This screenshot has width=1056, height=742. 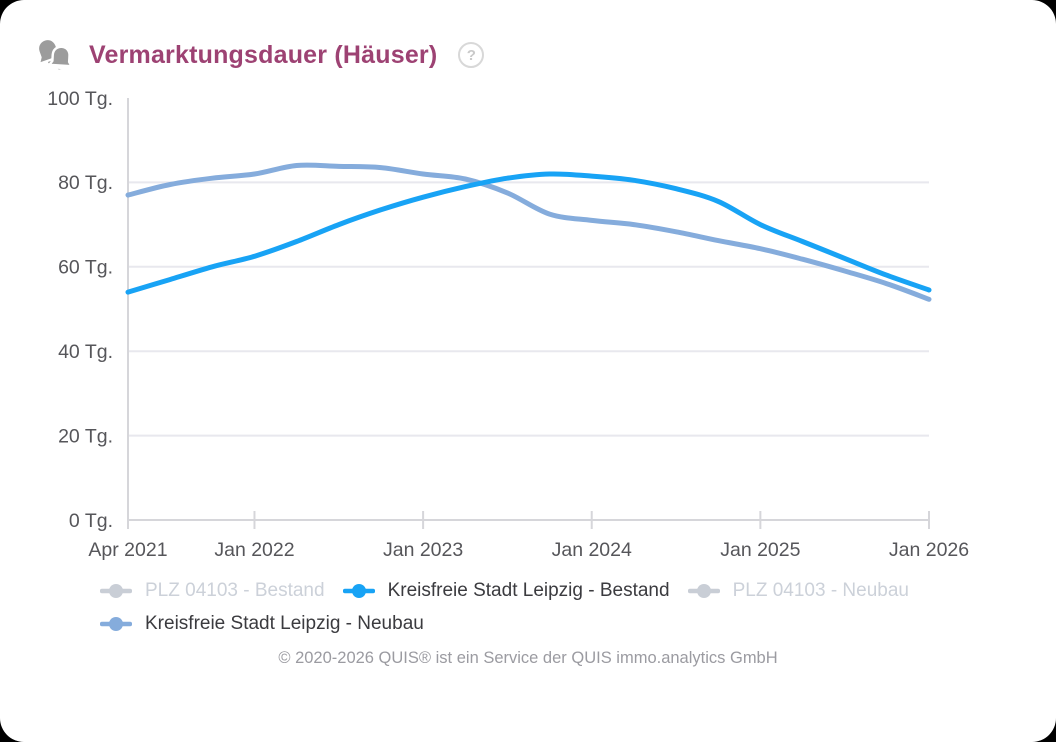 I want to click on legend-item-label: Kreisfreie Stadt Leipzig - Bestand, so click(x=528, y=590).